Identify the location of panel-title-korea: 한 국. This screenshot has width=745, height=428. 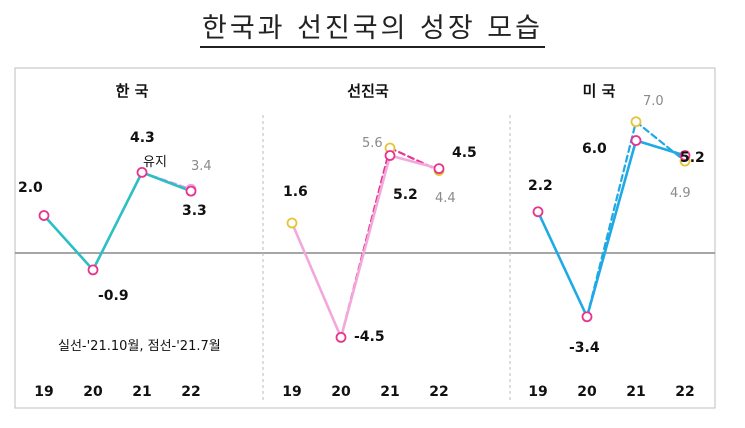
(132, 91).